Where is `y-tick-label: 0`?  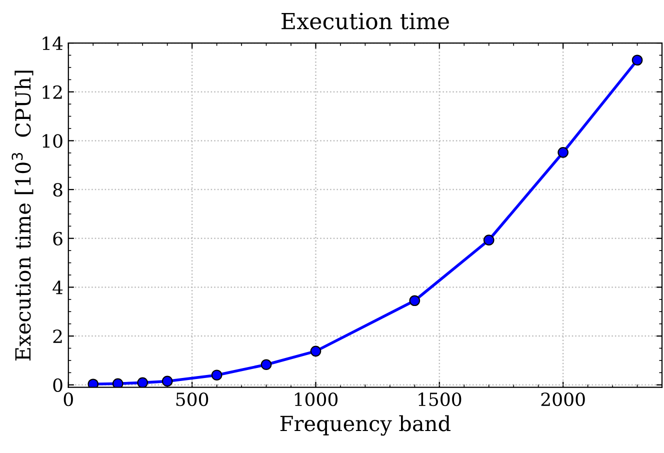
y-tick-label: 0 is located at coordinates (57, 385).